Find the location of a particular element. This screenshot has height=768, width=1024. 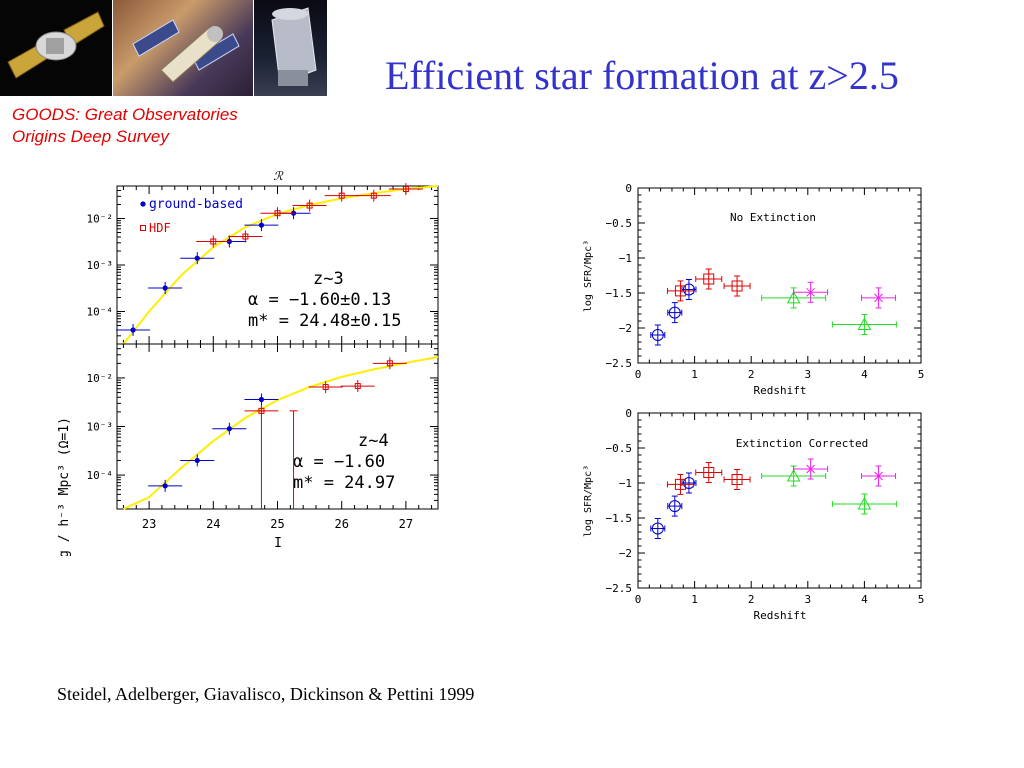

top-axis-label: ℛ is located at coordinates (278, 176).